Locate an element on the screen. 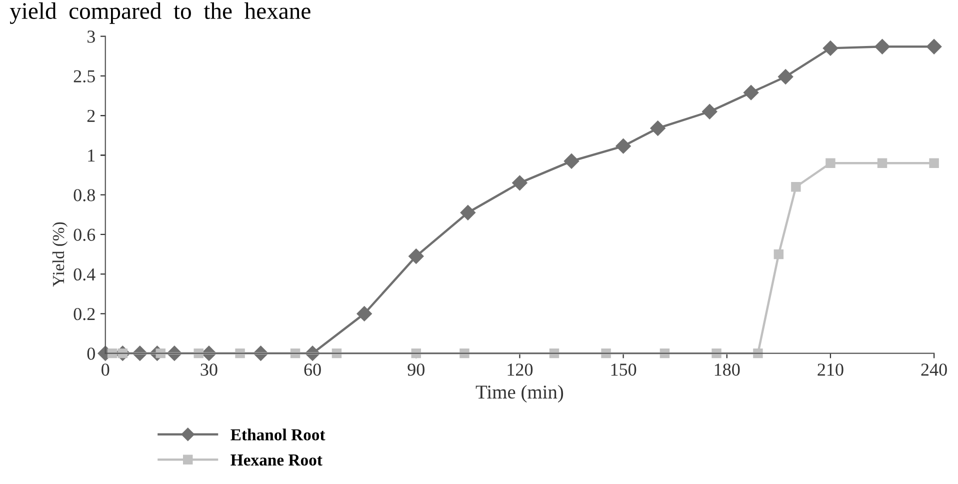 The height and width of the screenshot is (484, 958). x-tick-label: 210 is located at coordinates (831, 370).